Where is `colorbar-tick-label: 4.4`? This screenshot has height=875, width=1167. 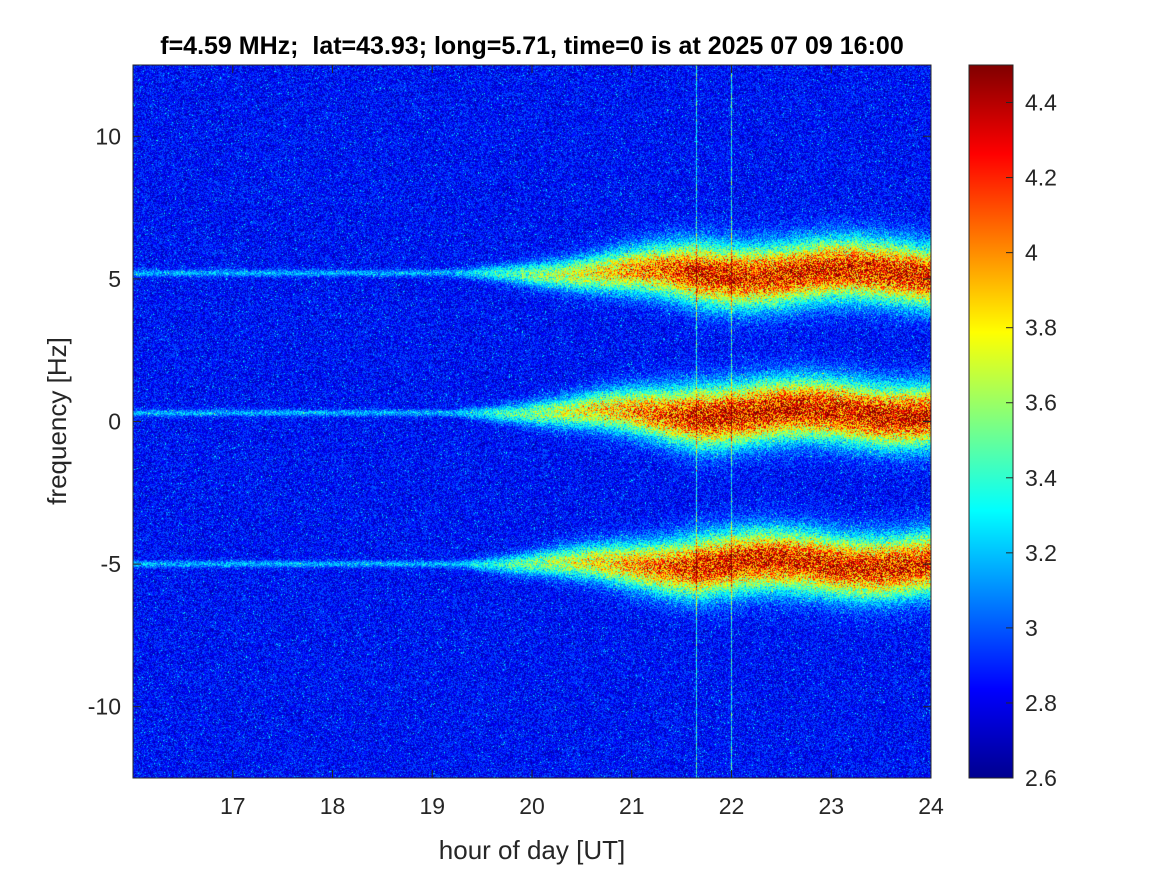
colorbar-tick-label: 4.4 is located at coordinates (1041, 103).